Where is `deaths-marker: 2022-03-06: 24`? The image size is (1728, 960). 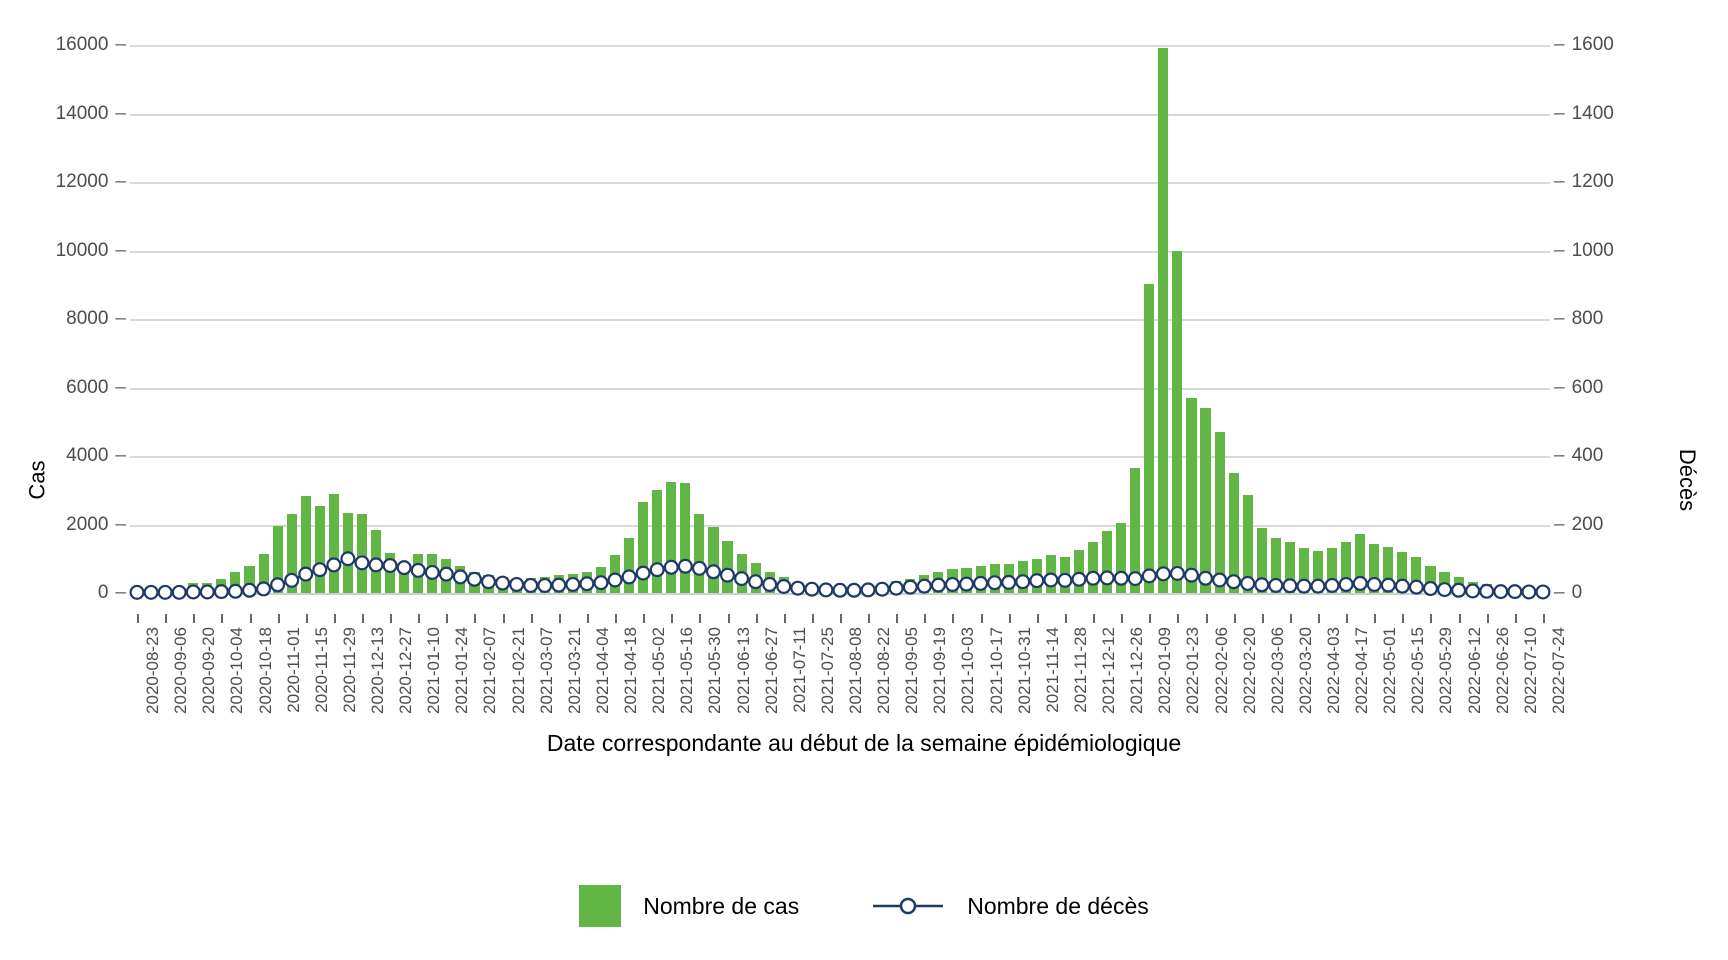 deaths-marker: 2022-03-06: 24 is located at coordinates (1261, 584).